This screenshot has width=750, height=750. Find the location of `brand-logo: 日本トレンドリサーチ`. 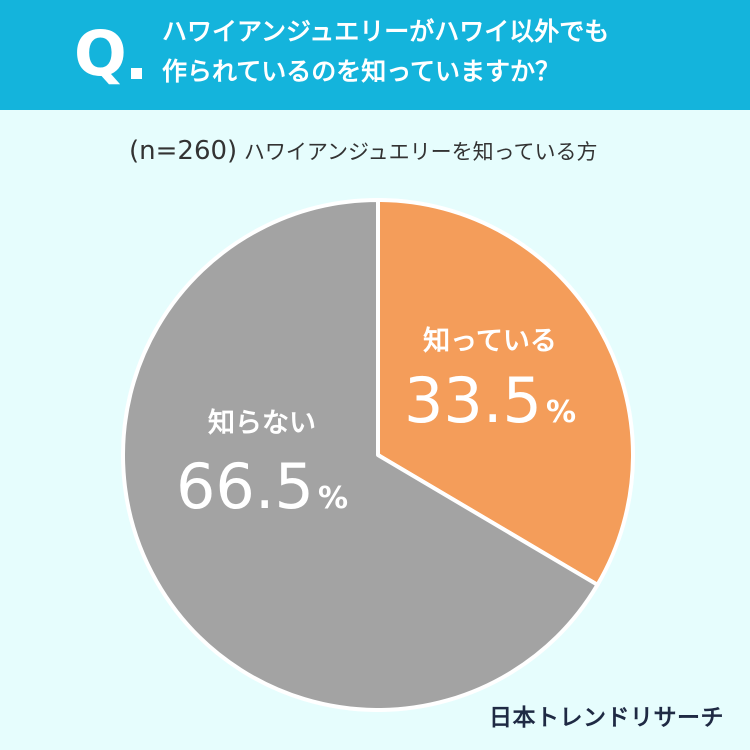

brand-logo: 日本トレンドリサーチ is located at coordinates (606, 718).